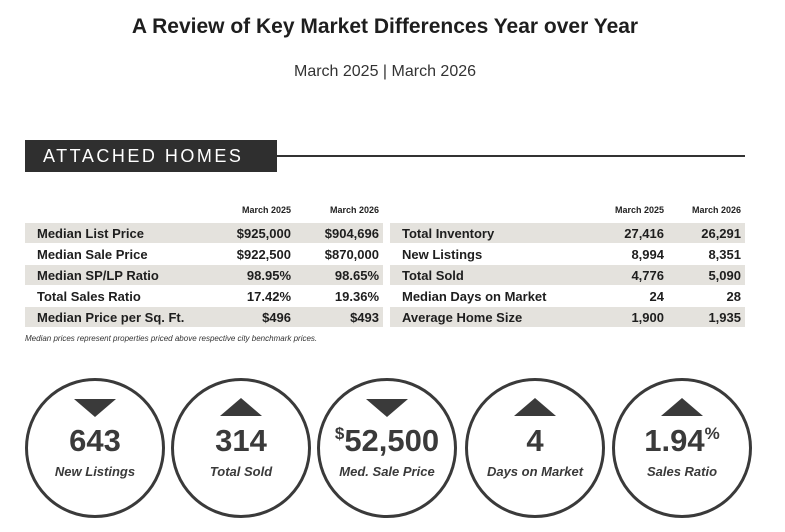  Describe the element at coordinates (535, 440) in the screenshot. I see `highlight-value: 4` at that location.